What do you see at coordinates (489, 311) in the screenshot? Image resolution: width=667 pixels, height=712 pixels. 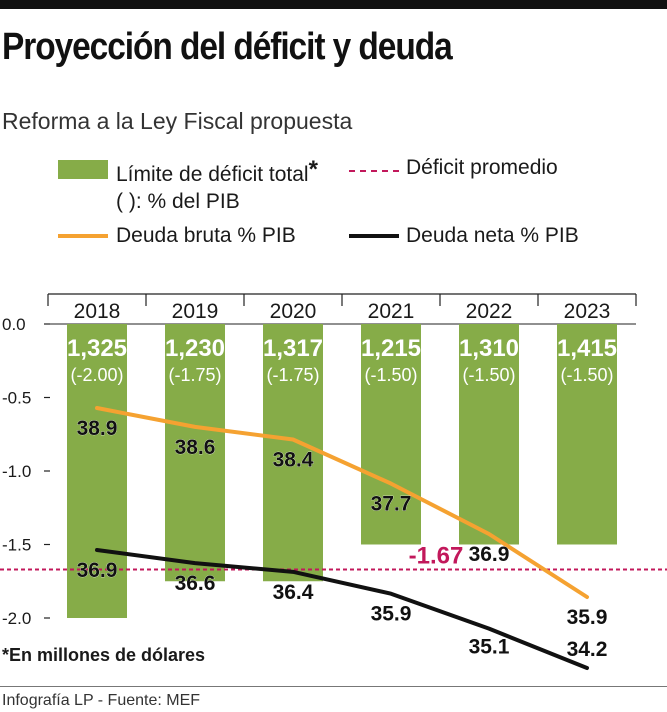 I see `x-tick-label: 2022` at bounding box center [489, 311].